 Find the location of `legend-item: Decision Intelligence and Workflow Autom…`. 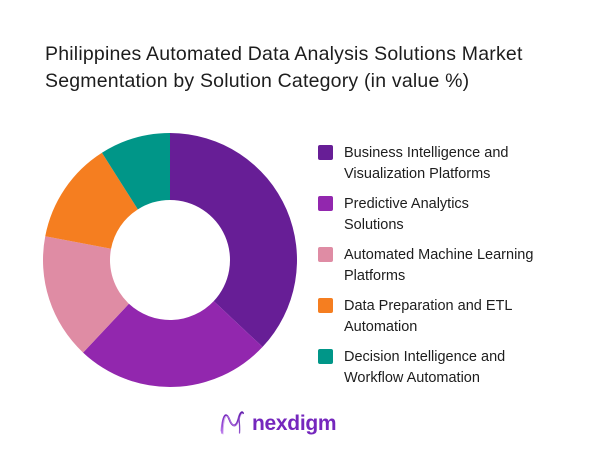

legend-item: Decision Intelligence and Workflow Autom… is located at coordinates (425, 368).